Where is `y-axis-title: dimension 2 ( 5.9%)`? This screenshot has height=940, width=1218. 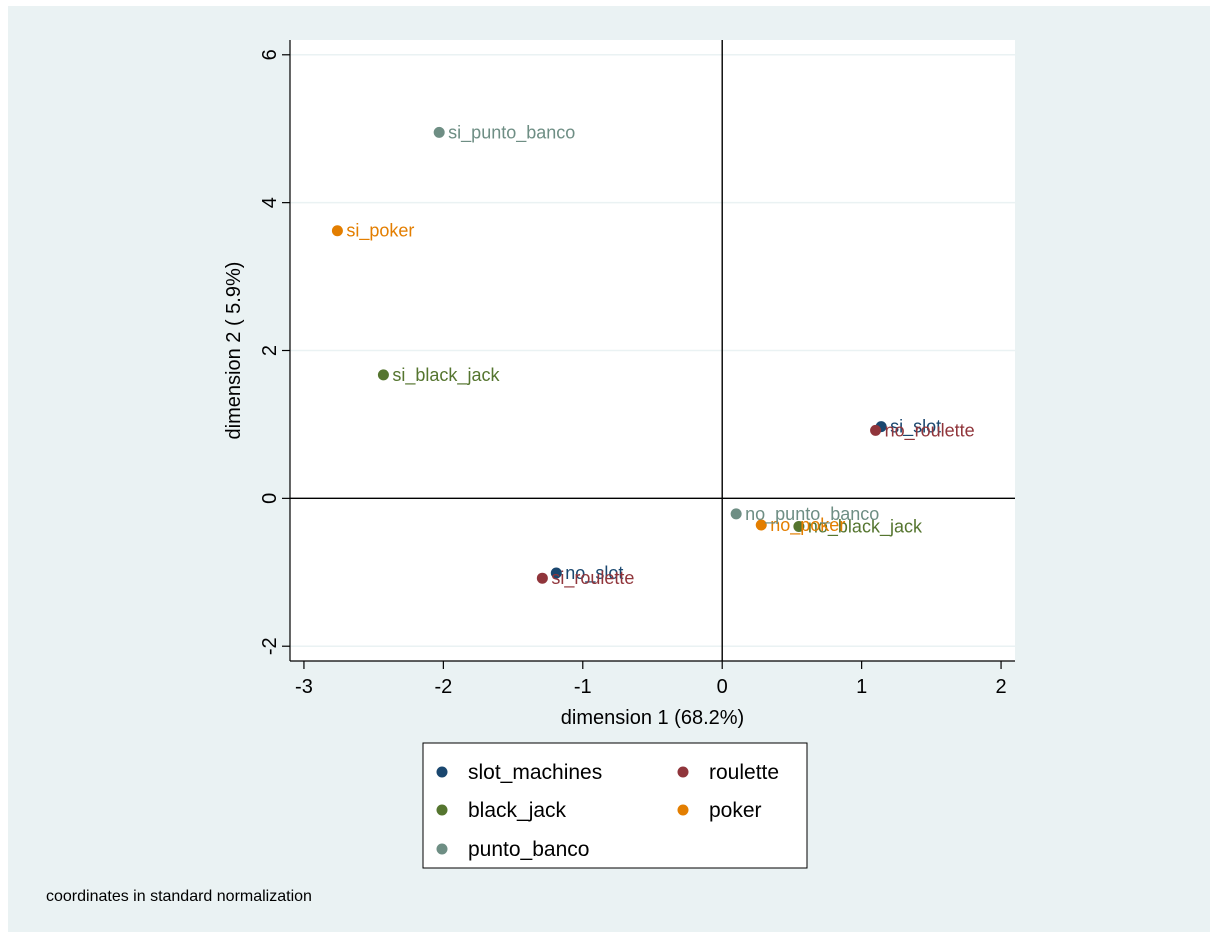 y-axis-title: dimension 2 ( 5.9%) is located at coordinates (234, 351).